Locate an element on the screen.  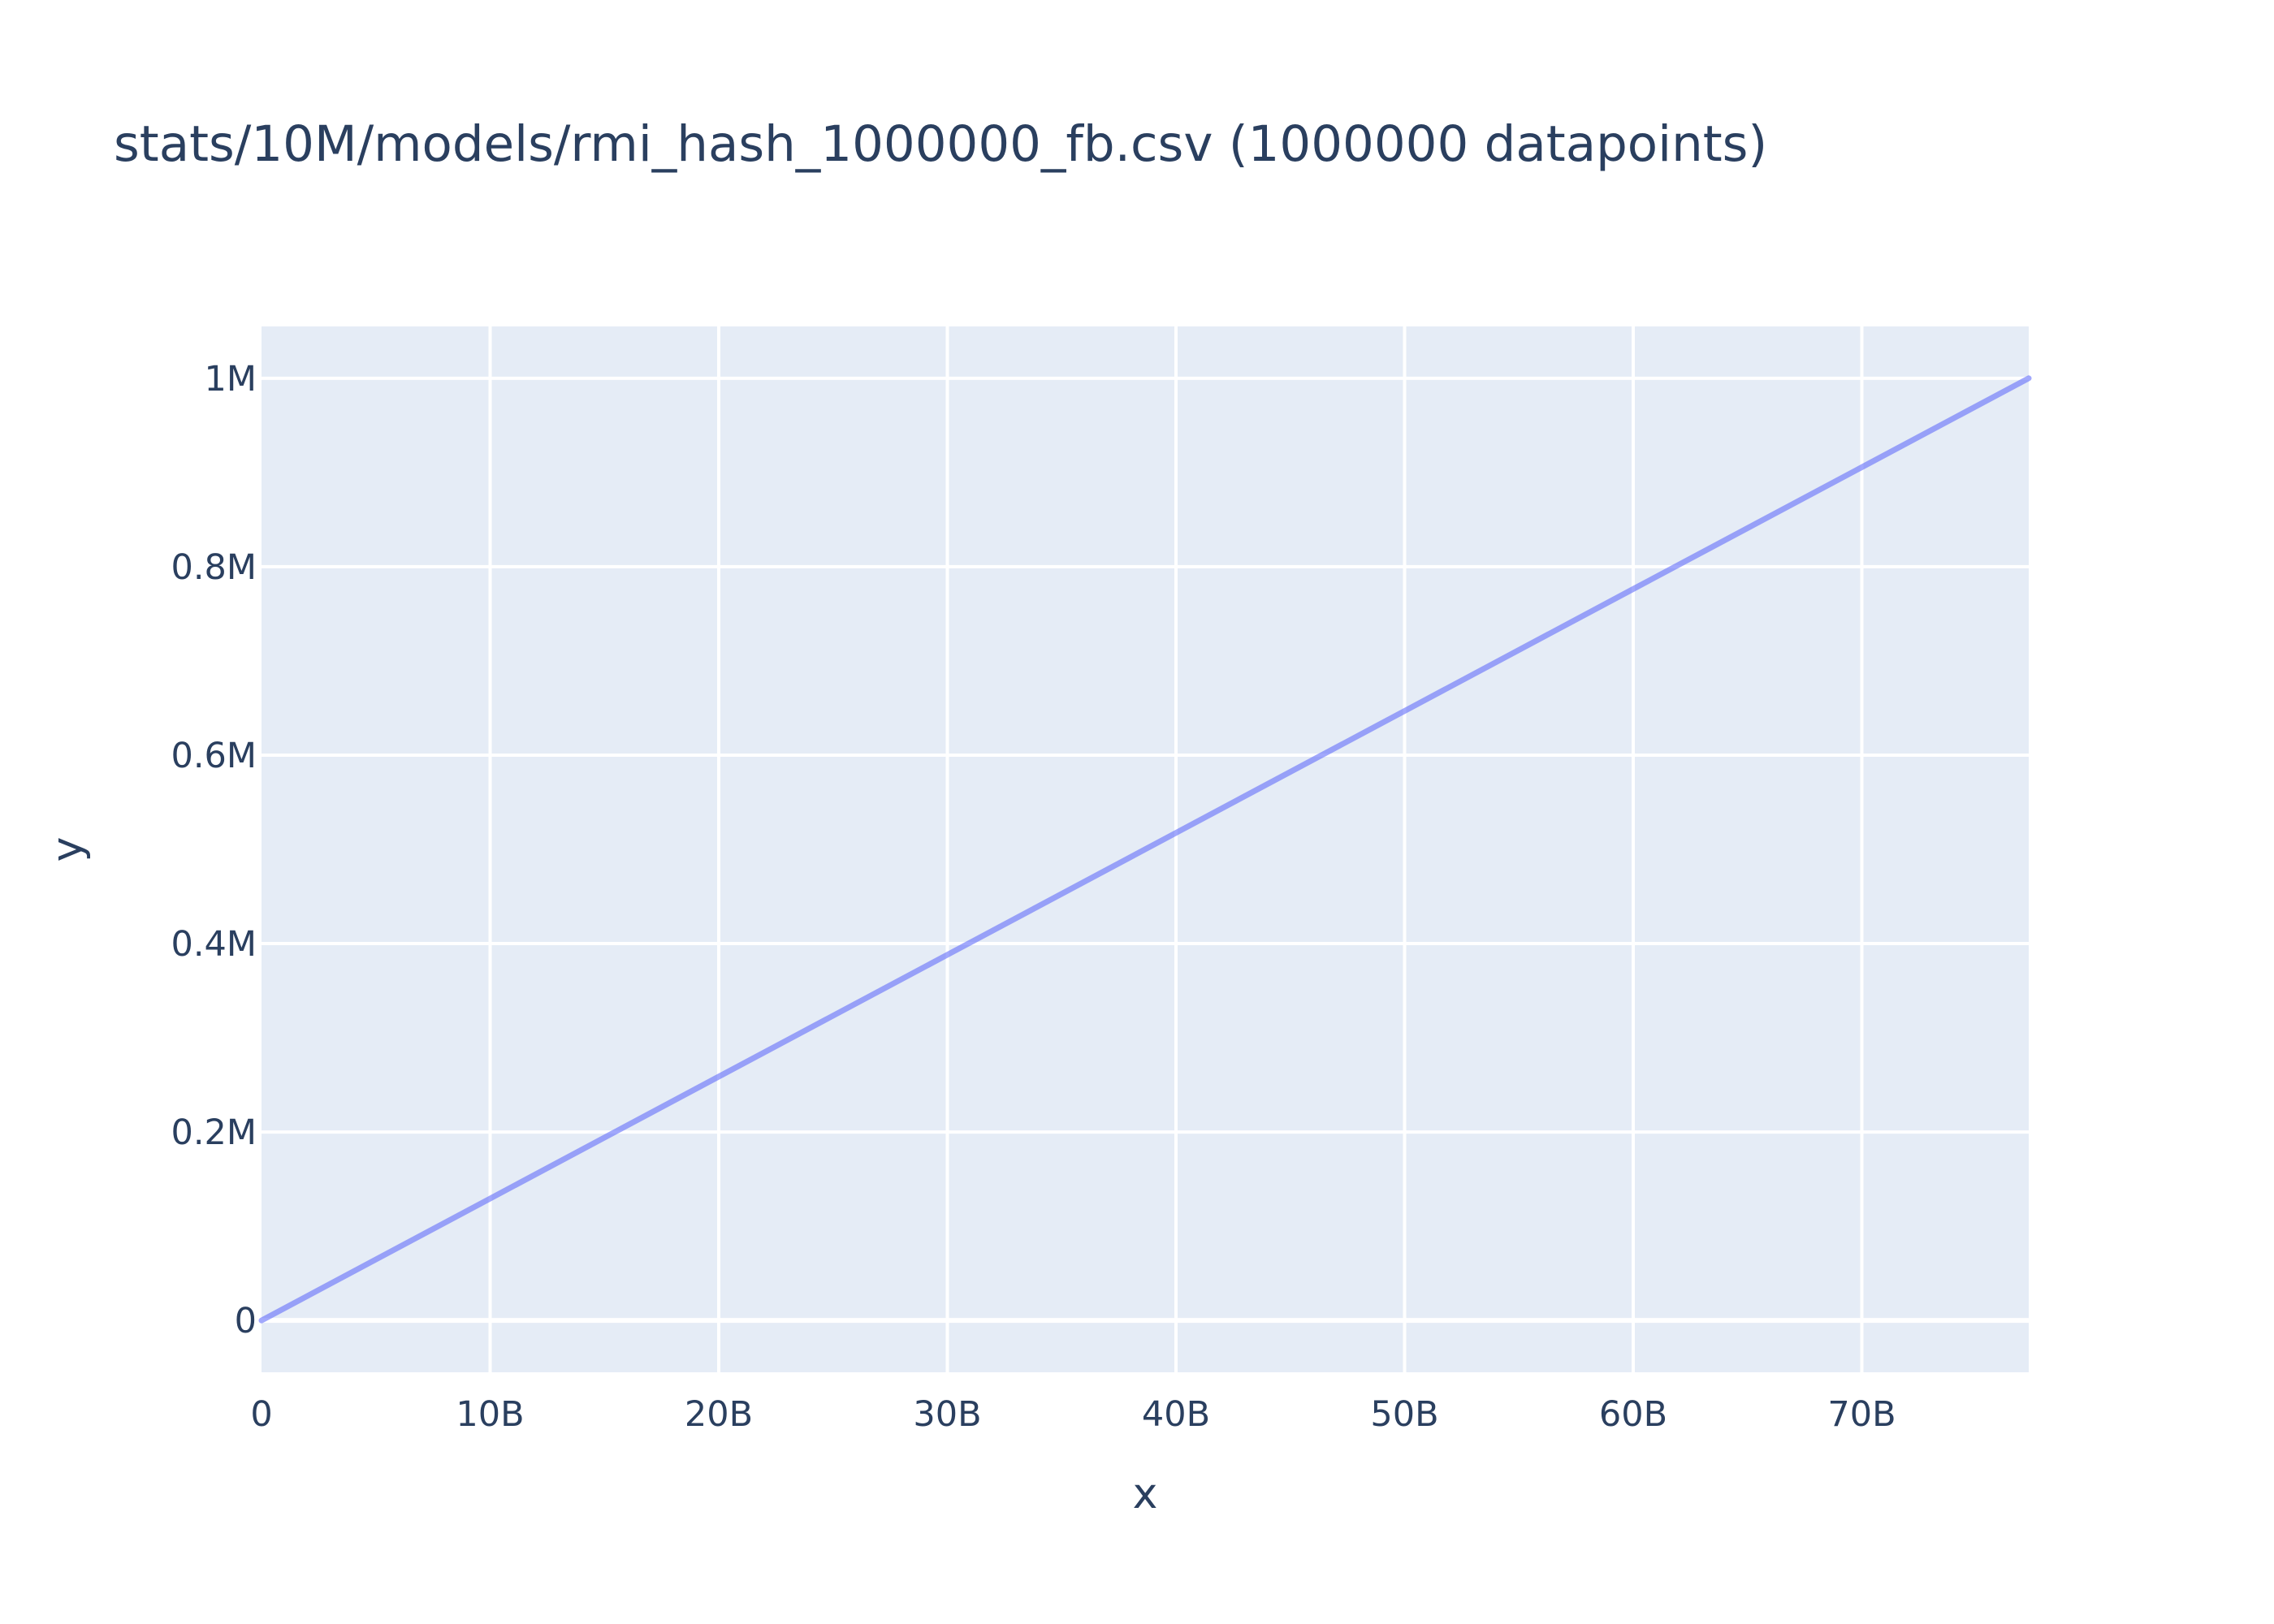
y-tick-label: 0.6M is located at coordinates (214, 756).